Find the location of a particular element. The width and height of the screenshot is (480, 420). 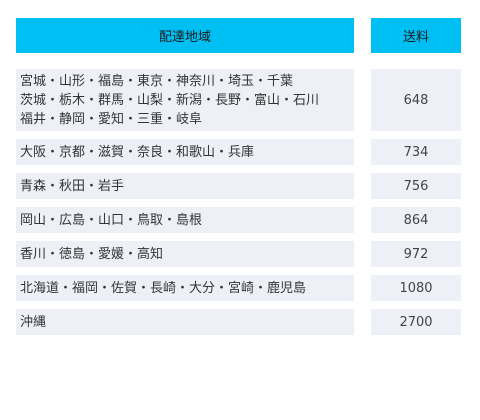

fee-column-header: 送料 is located at coordinates (416, 35).